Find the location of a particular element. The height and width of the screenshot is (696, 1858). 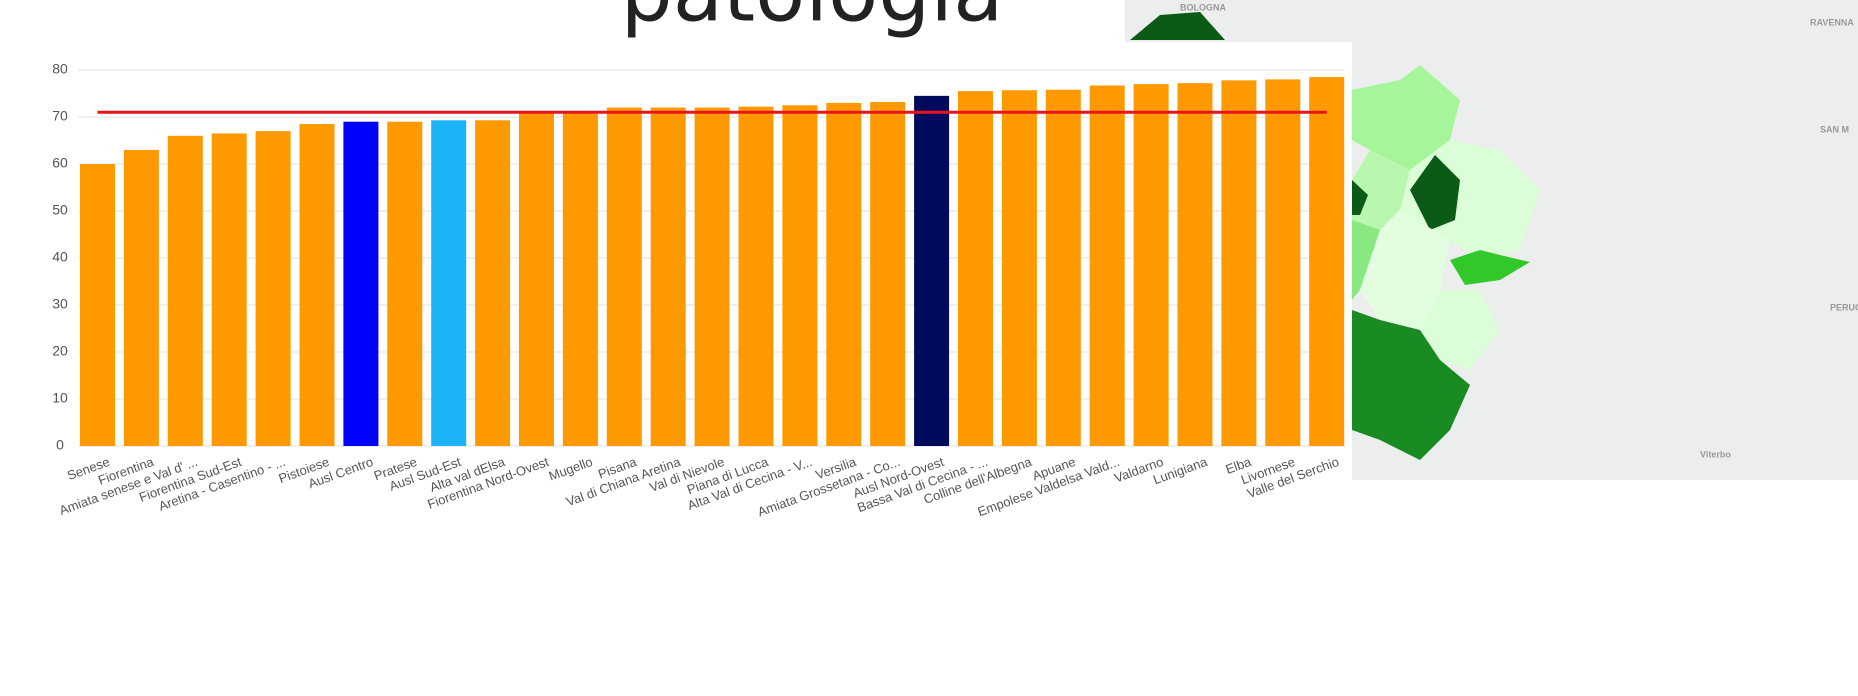

y-tick-label: 60 is located at coordinates (60, 163).